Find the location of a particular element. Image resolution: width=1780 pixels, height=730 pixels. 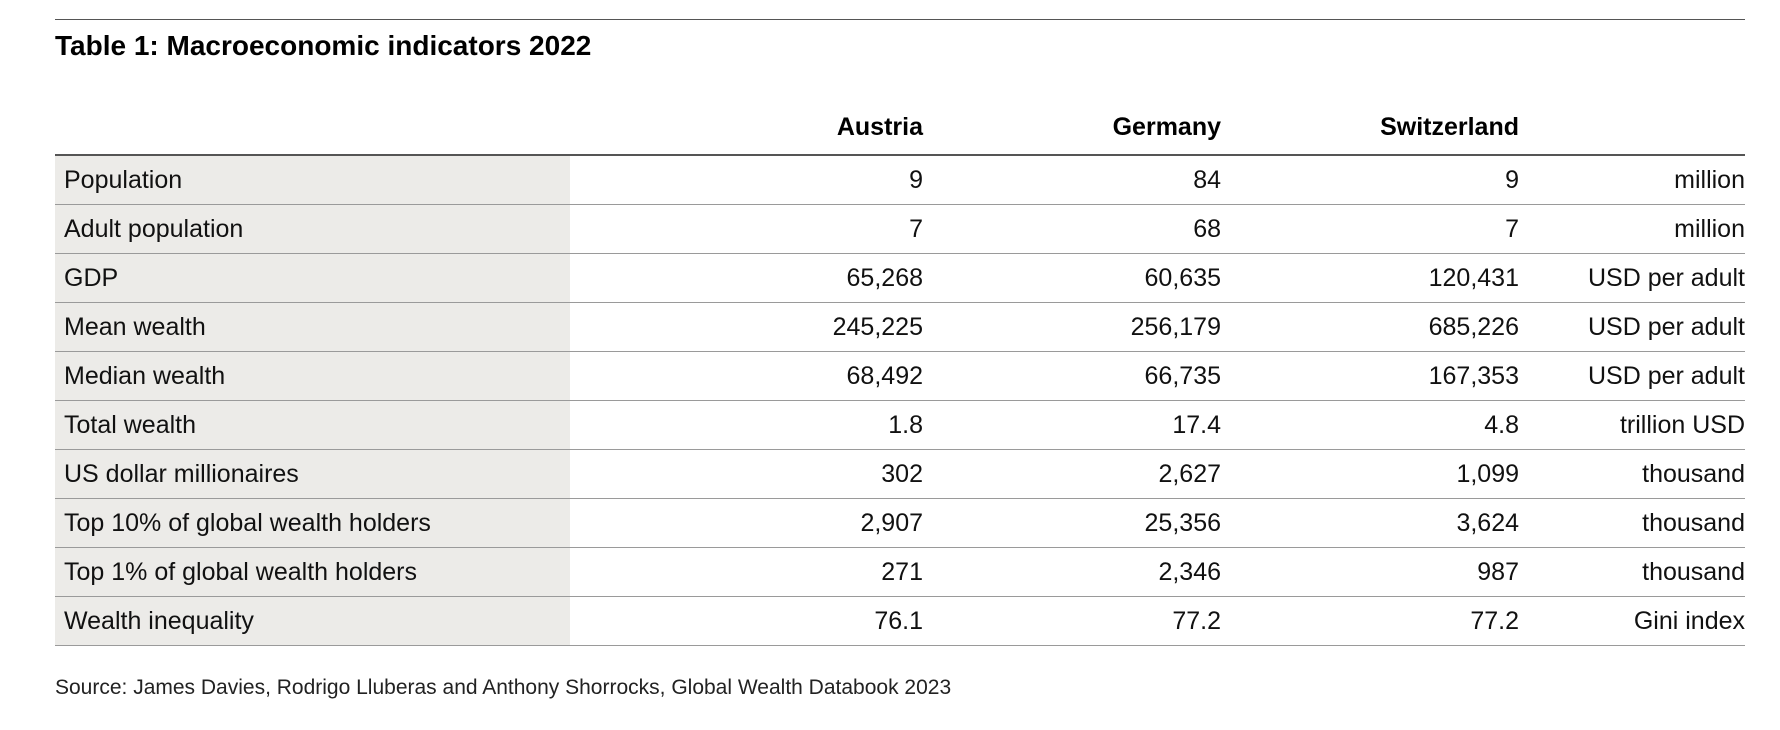

cell-germany: 60,635 is located at coordinates (1072, 278).